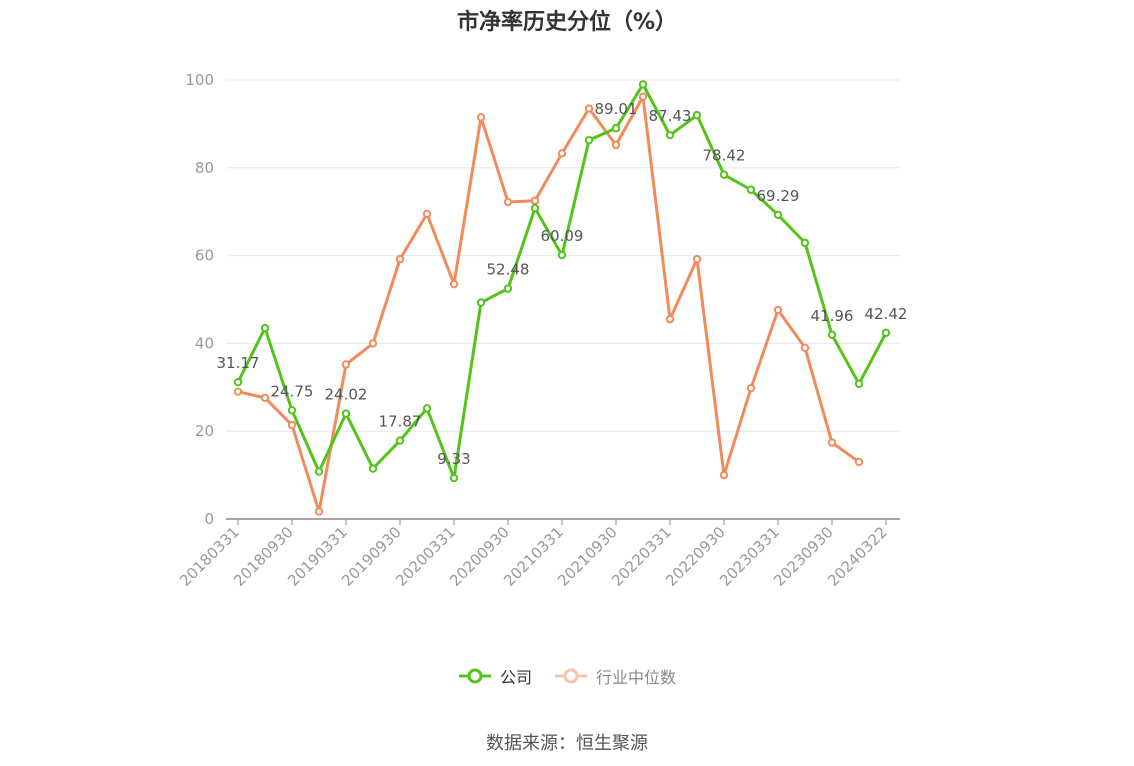 This screenshot has width=1134, height=766. Describe the element at coordinates (453, 459) in the screenshot. I see `data-label: 9.33` at that location.